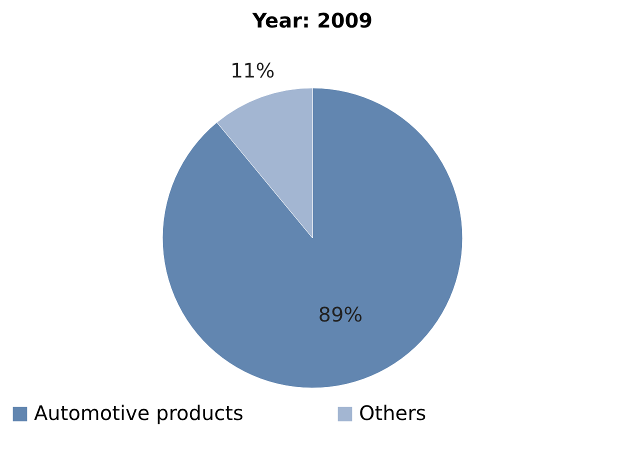 The height and width of the screenshot is (455, 625). I want to click on data-label: 11%, so click(252, 70).